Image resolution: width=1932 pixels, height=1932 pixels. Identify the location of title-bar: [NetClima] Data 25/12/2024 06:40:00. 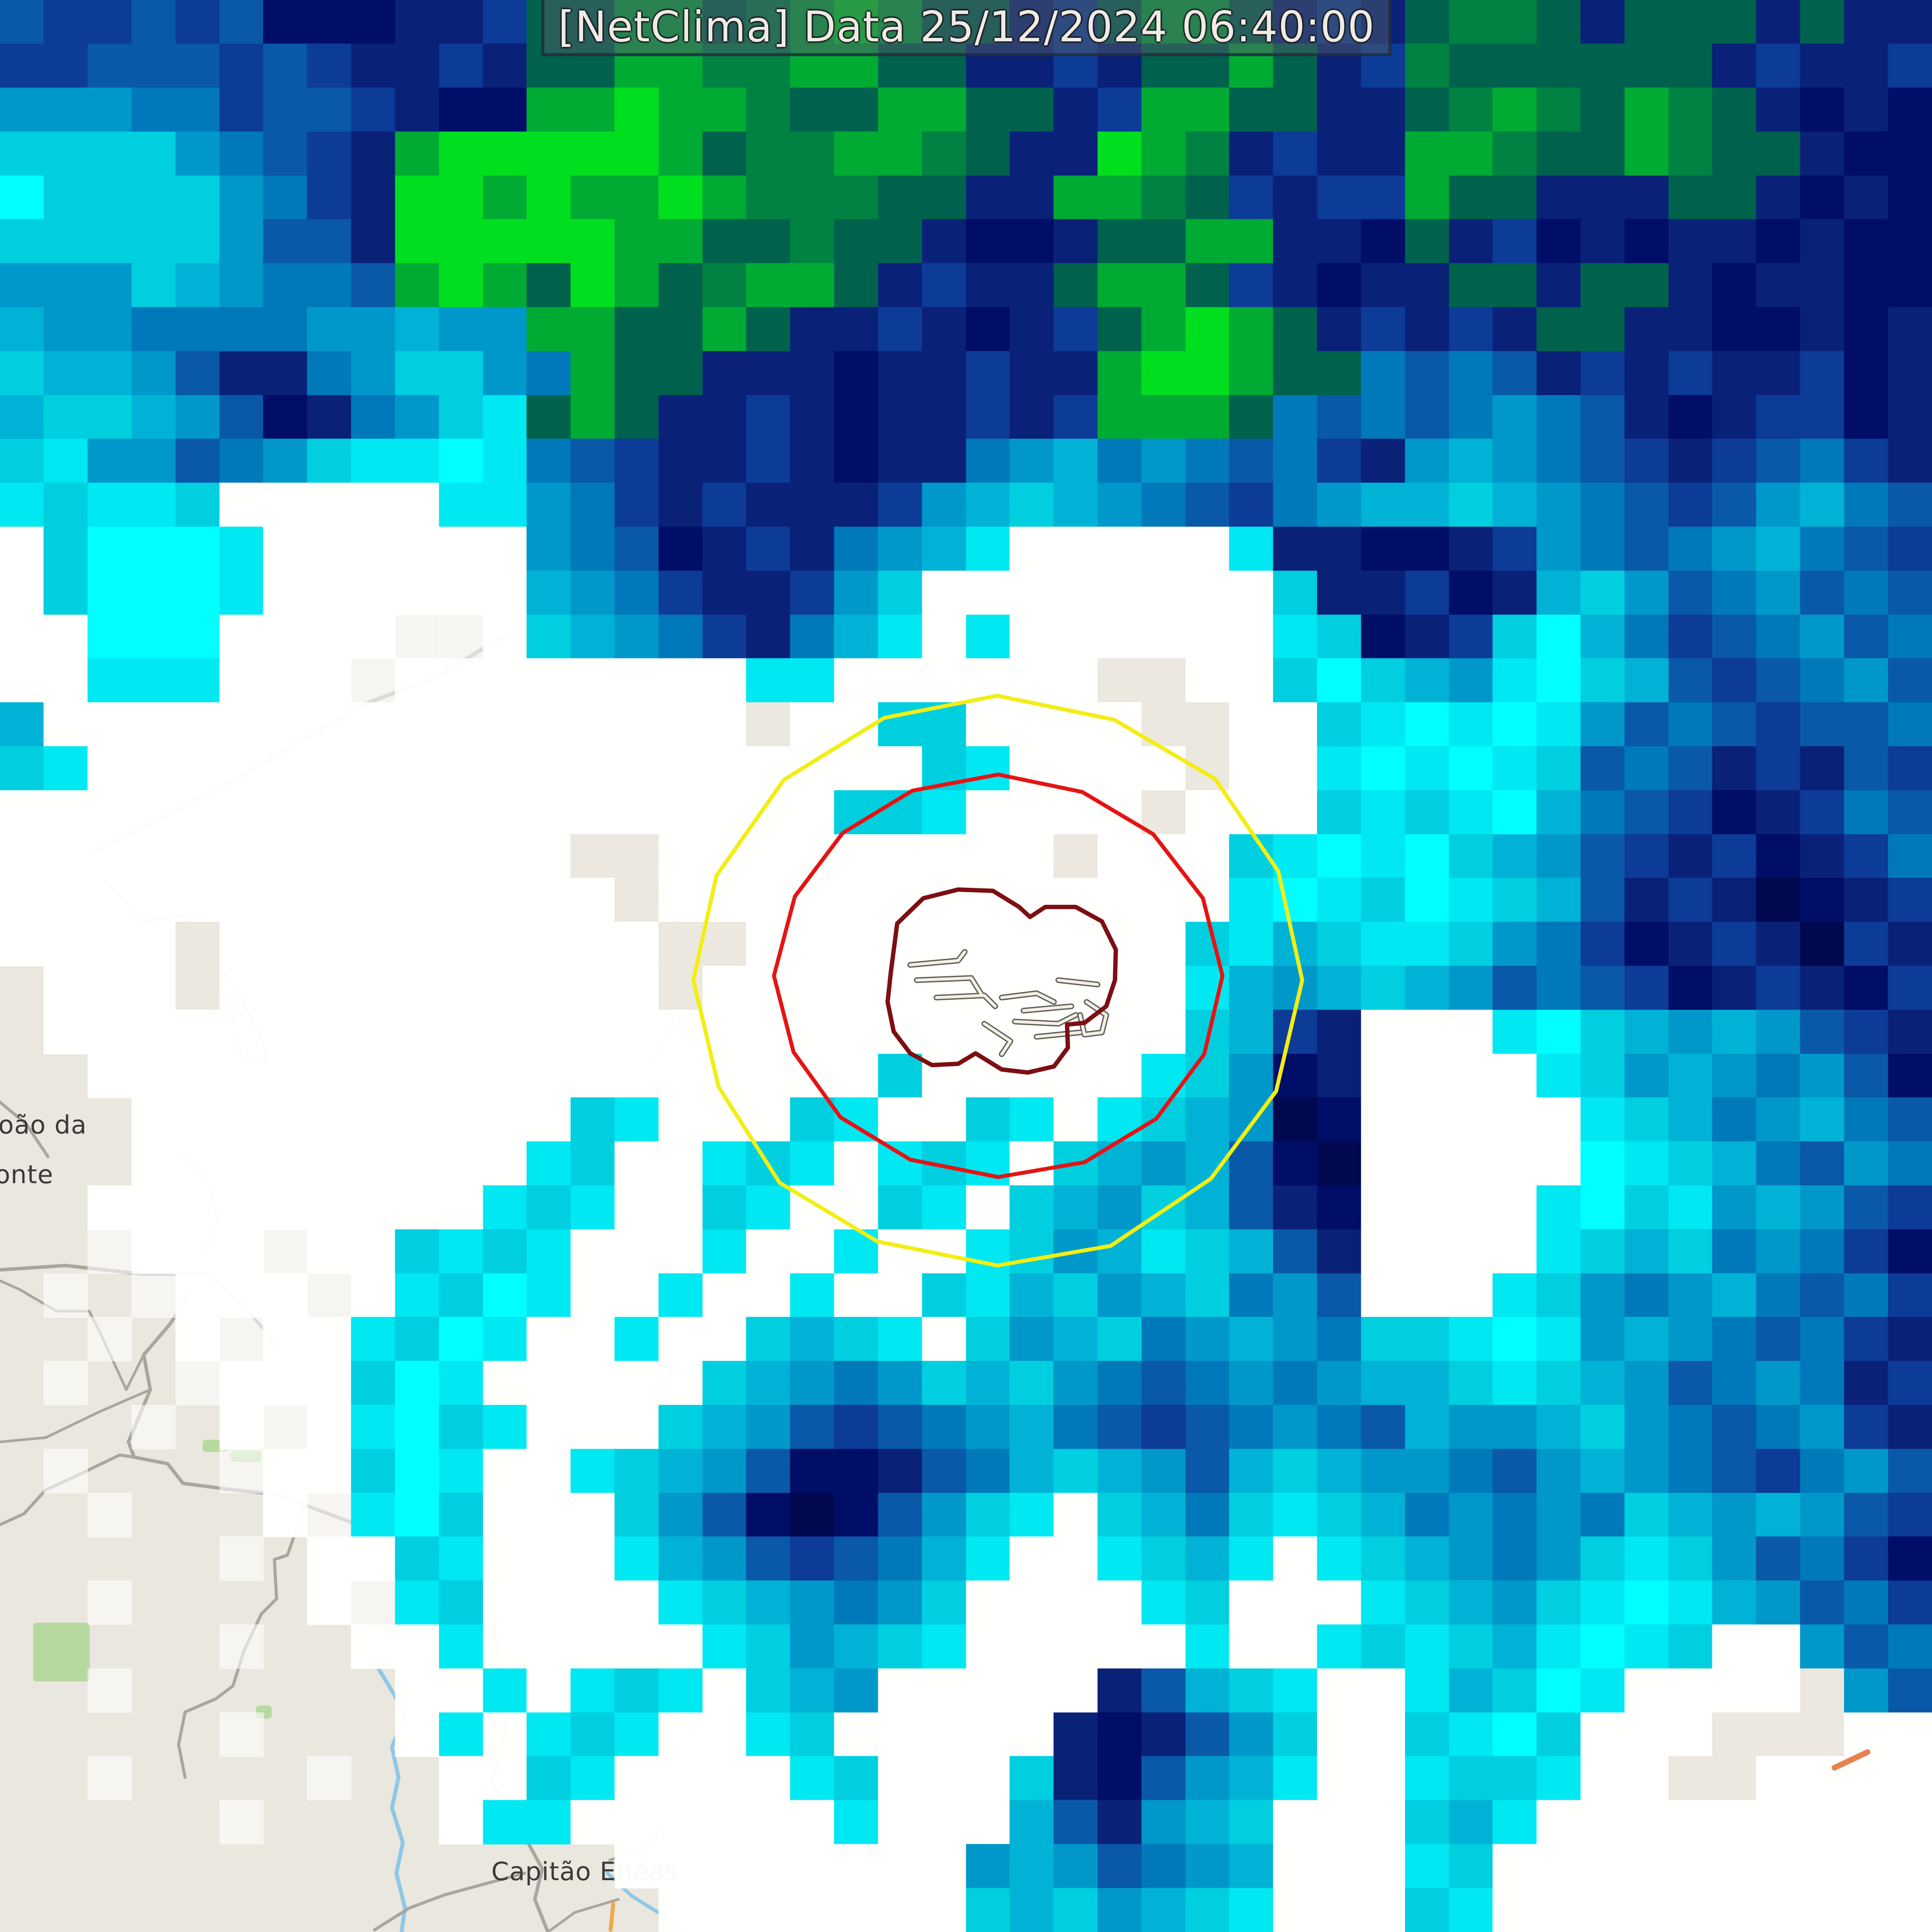
(966, 28).